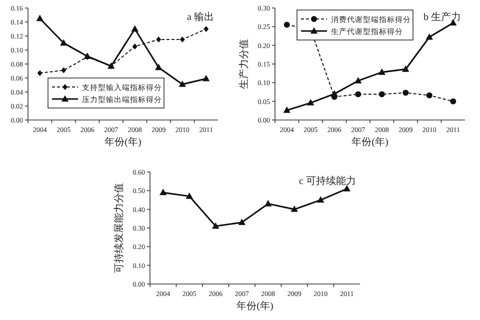 The width and height of the screenshot is (480, 320). What do you see at coordinates (327, 181) in the screenshot?
I see `chart-title: c 可持续能力` at bounding box center [327, 181].